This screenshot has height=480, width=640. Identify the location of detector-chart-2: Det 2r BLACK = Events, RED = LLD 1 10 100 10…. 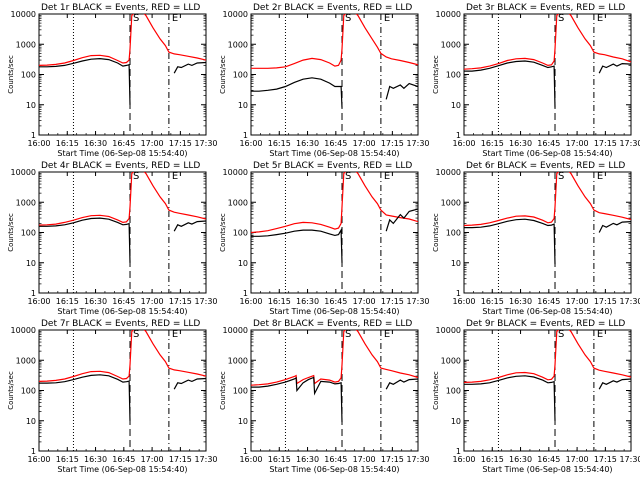
(324, 80).